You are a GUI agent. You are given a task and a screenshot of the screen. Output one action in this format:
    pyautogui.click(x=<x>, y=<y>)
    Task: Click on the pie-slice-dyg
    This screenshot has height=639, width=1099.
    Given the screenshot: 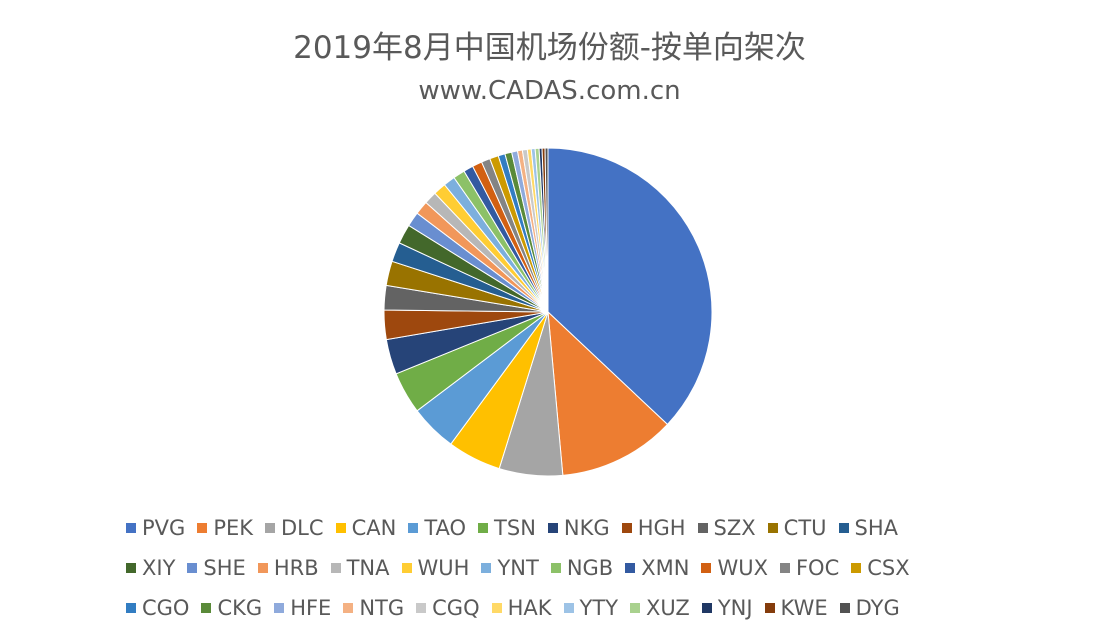 What is the action you would take?
    pyautogui.click(x=546, y=230)
    